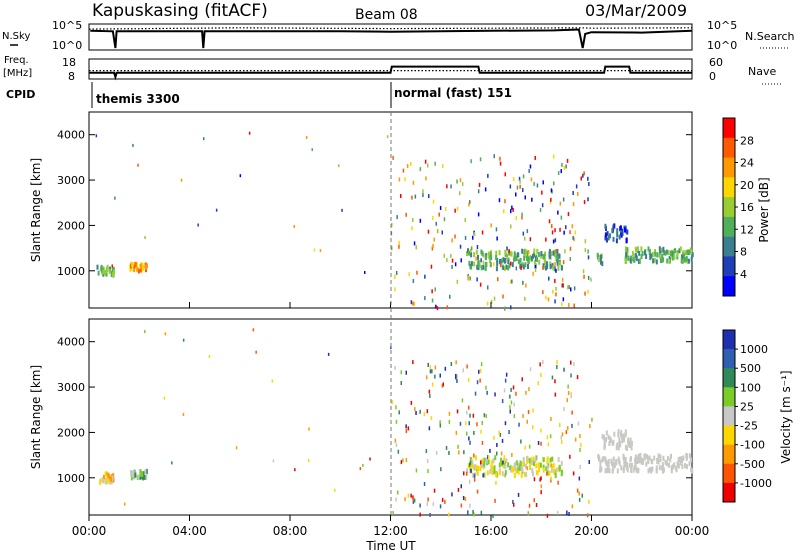 The width and height of the screenshot is (800, 554). Describe the element at coordinates (591, 531) in the screenshot. I see `x-tick-label: 20:00` at that location.